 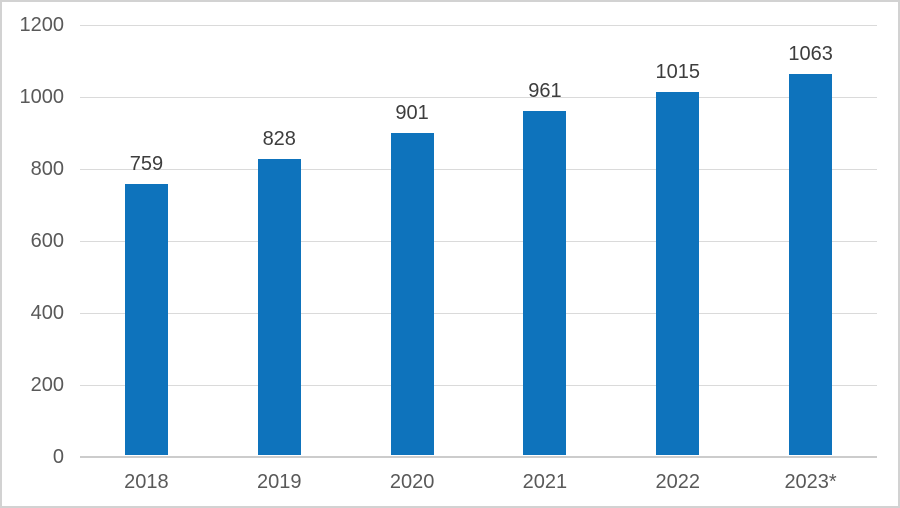 I want to click on bar-value-label-2023*: 1063, so click(x=810, y=54).